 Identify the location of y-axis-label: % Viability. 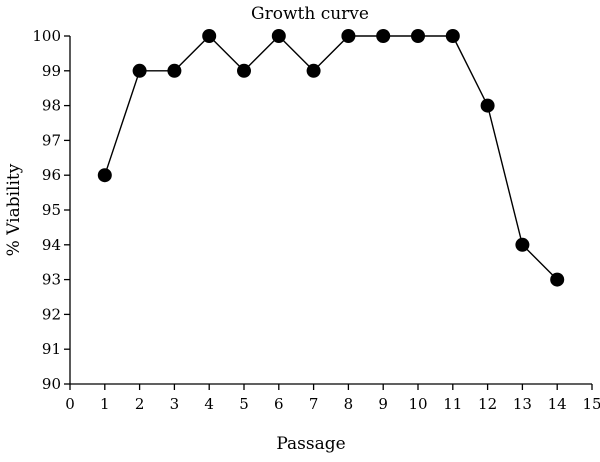
(14, 209).